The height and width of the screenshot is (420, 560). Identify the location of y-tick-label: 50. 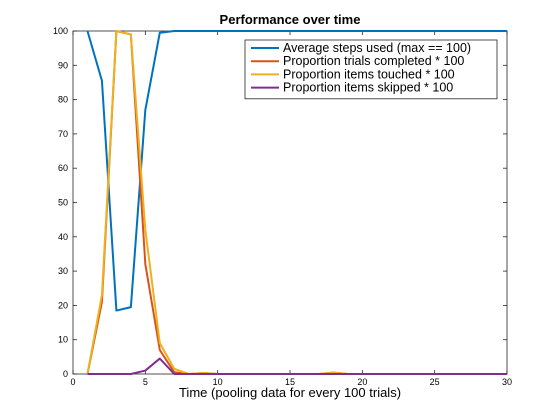
(63, 203).